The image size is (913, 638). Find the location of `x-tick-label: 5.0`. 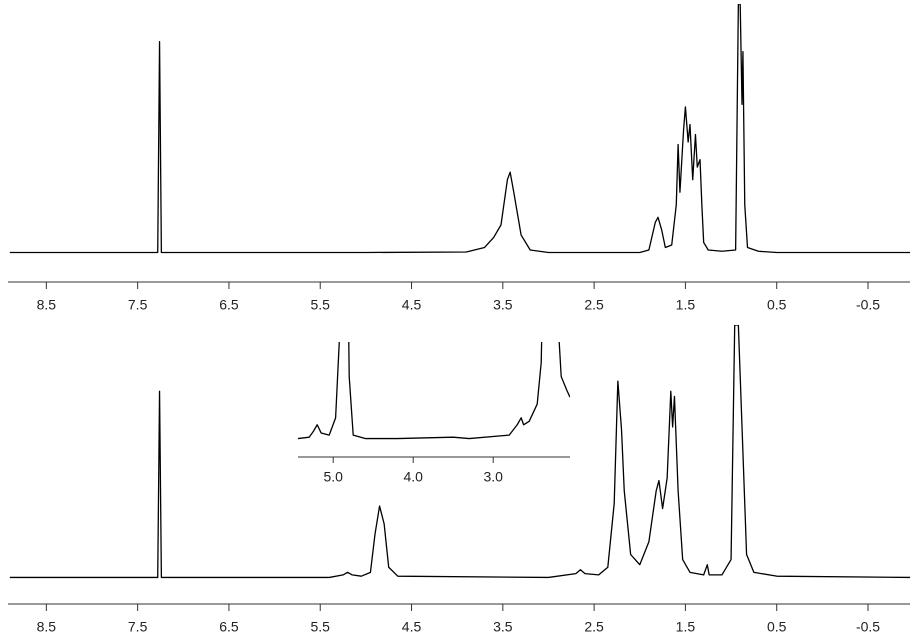

x-tick-label: 5.0 is located at coordinates (333, 477).